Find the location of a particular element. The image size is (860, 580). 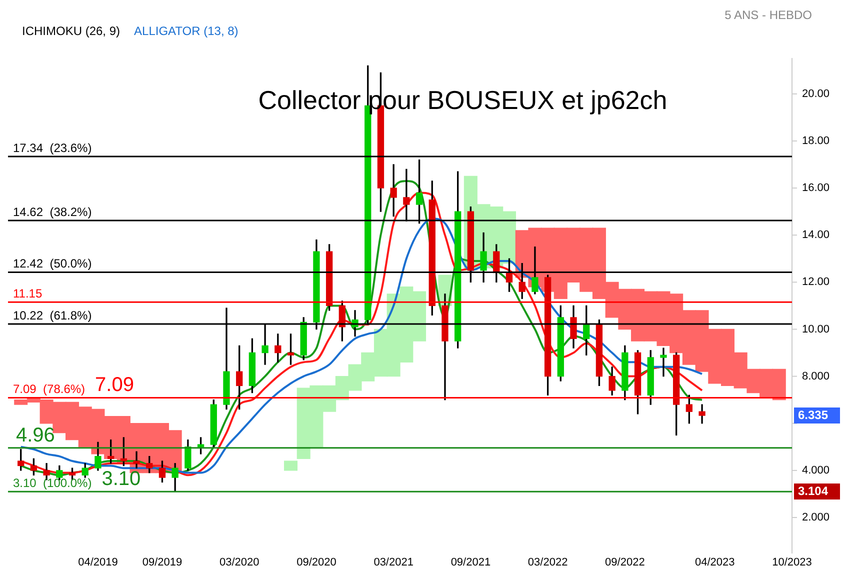

x-tick-label: 03/2021 is located at coordinates (394, 562).